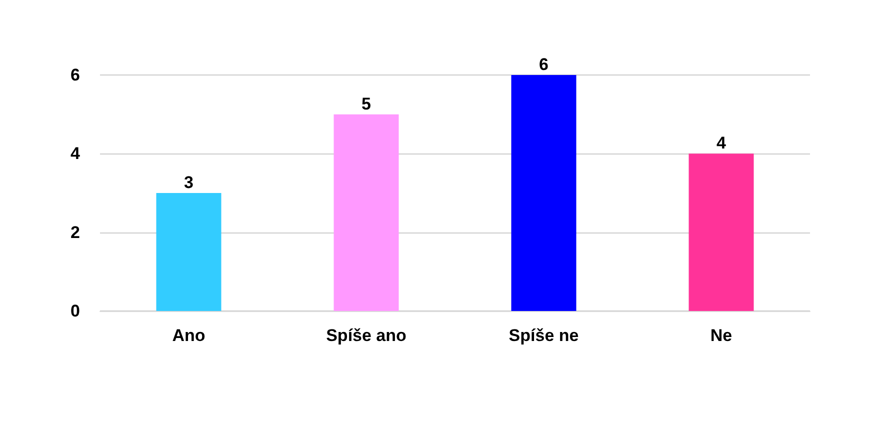 This screenshot has width=880, height=426. Describe the element at coordinates (75, 75) in the screenshot. I see `y-tick-label: 6` at that location.